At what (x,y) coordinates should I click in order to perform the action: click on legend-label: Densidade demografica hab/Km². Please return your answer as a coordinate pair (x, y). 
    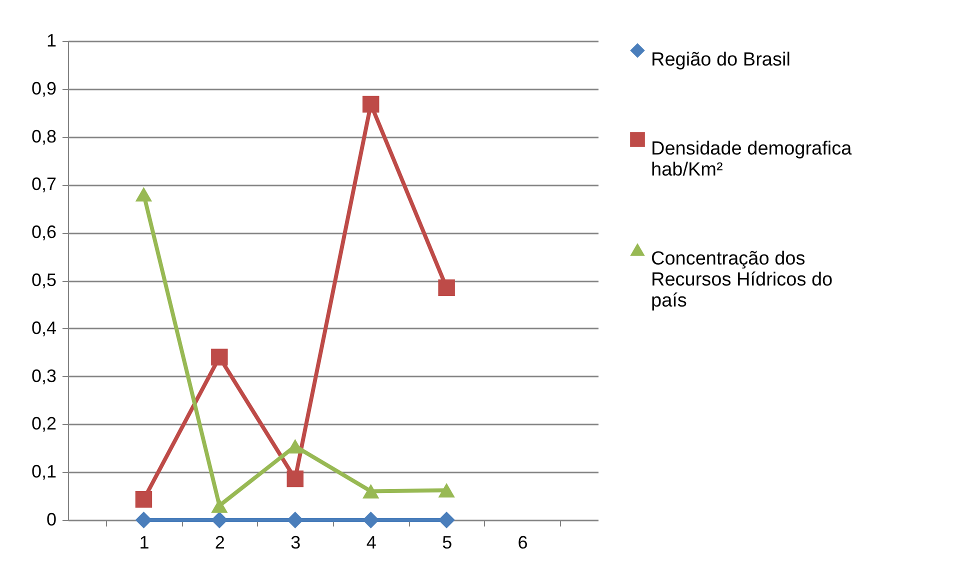
    Looking at the image, I should click on (751, 159).